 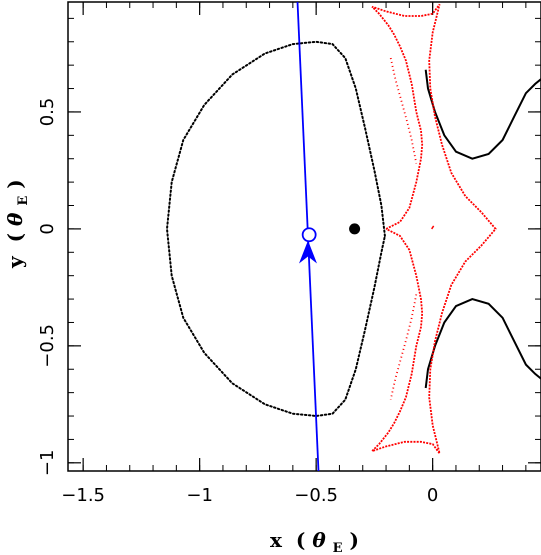 What do you see at coordinates (17, 224) in the screenshot?
I see `y-axis-label: y ( θ E )` at bounding box center [17, 224].